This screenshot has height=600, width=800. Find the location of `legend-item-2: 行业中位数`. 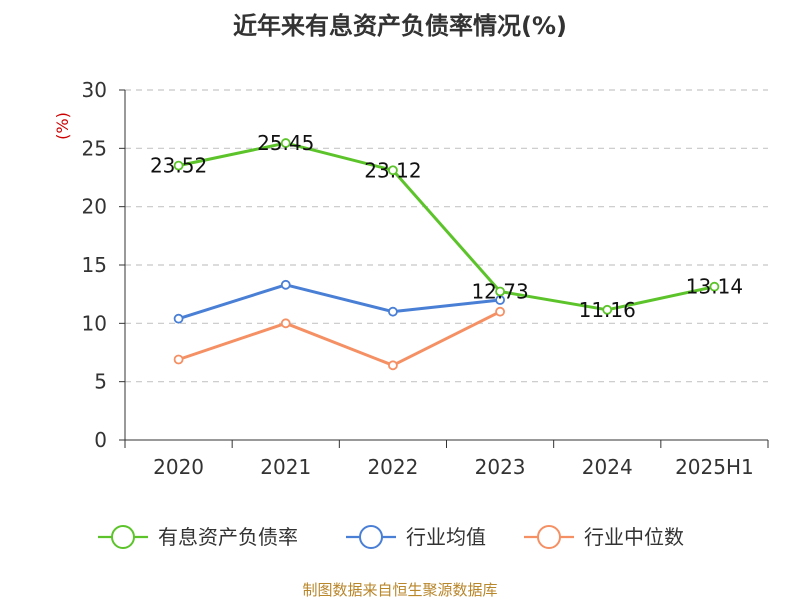

legend-item-2: 行业中位数 is located at coordinates (604, 537).